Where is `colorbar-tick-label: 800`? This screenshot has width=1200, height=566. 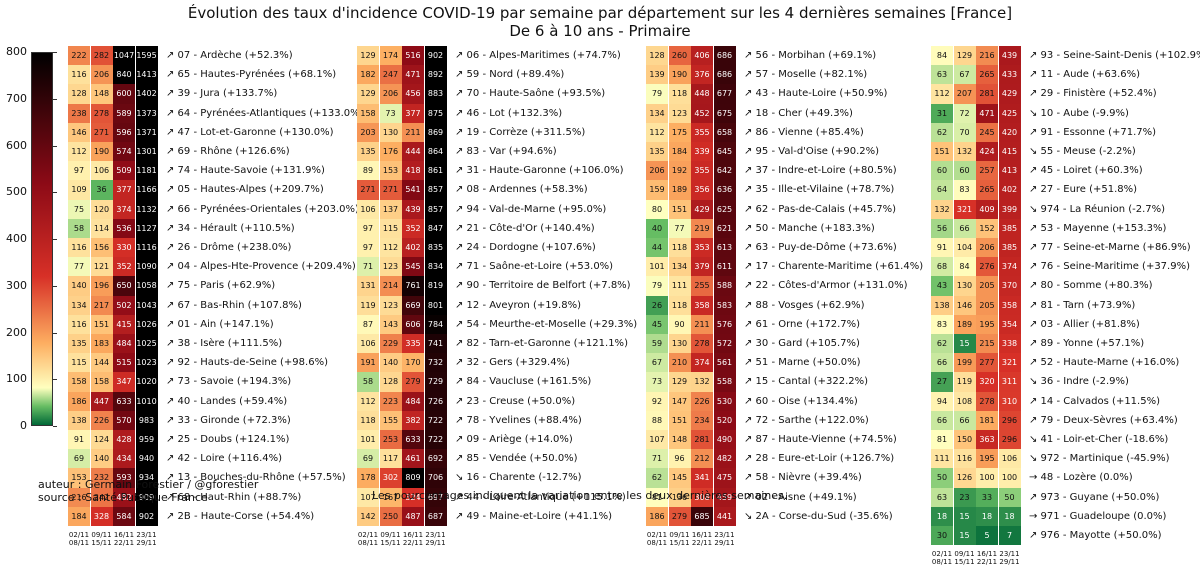 colorbar-tick-label: 800 is located at coordinates (16, 51).